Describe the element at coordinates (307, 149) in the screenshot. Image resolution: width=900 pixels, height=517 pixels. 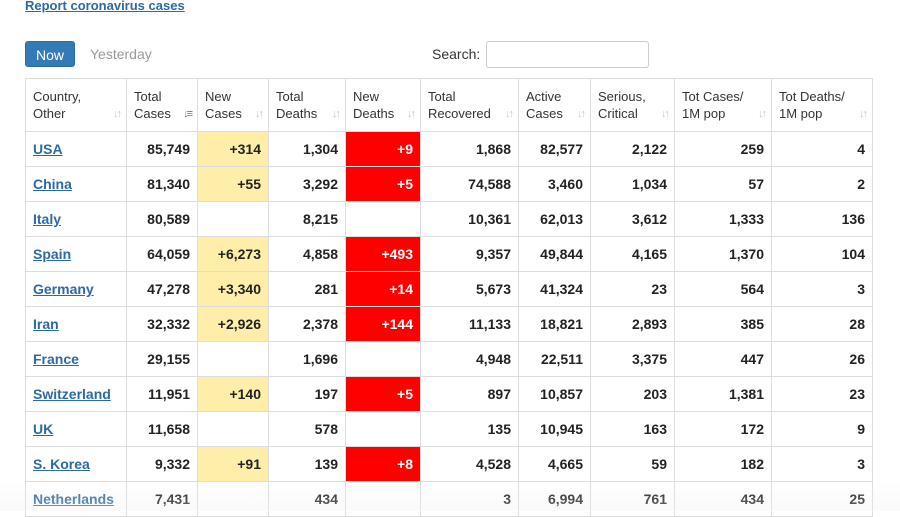
I see `cell-total-deaths: 1,304` at that location.